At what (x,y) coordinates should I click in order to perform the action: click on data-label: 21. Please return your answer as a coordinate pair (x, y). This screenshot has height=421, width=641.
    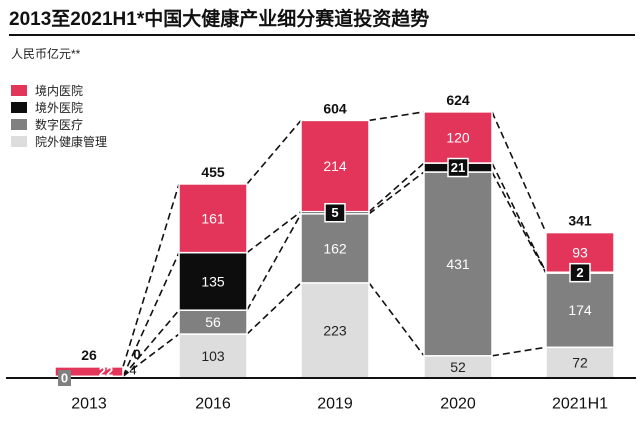
    Looking at the image, I should click on (458, 167).